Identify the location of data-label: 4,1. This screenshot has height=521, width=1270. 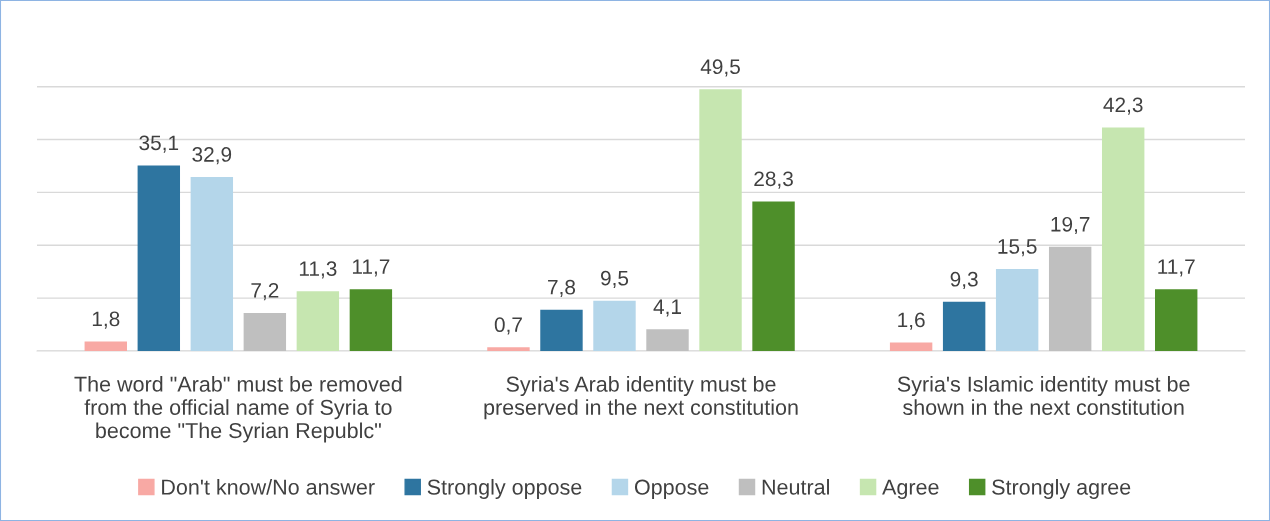
(667, 308).